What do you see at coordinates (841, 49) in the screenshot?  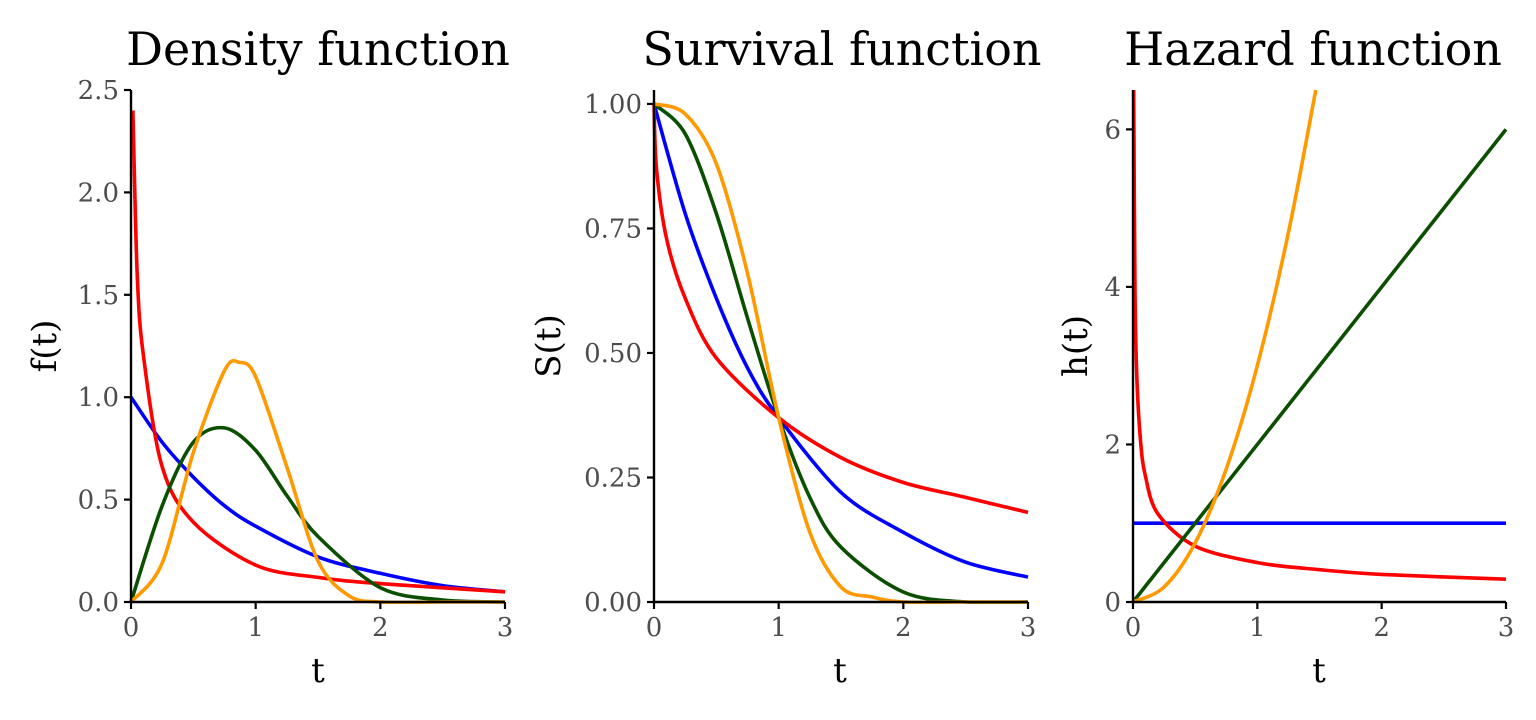 I see `panel-title: Survival function` at bounding box center [841, 49].